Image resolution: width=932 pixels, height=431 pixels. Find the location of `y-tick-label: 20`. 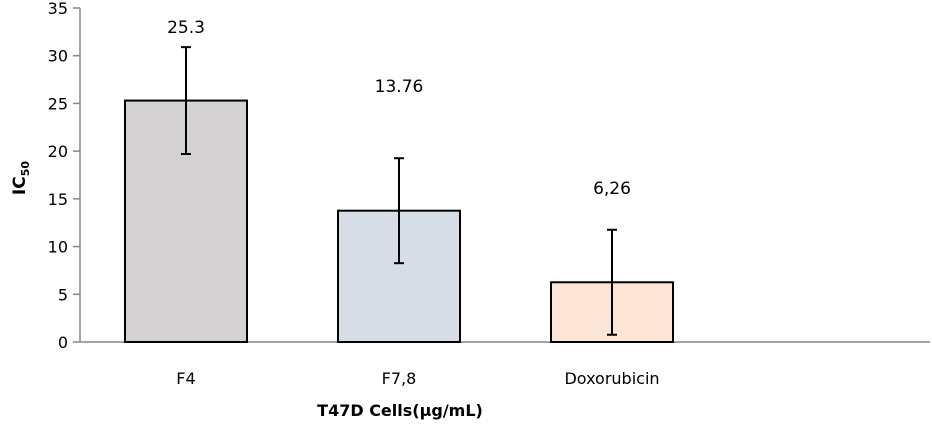

y-tick-label: 20 is located at coordinates (58, 151).